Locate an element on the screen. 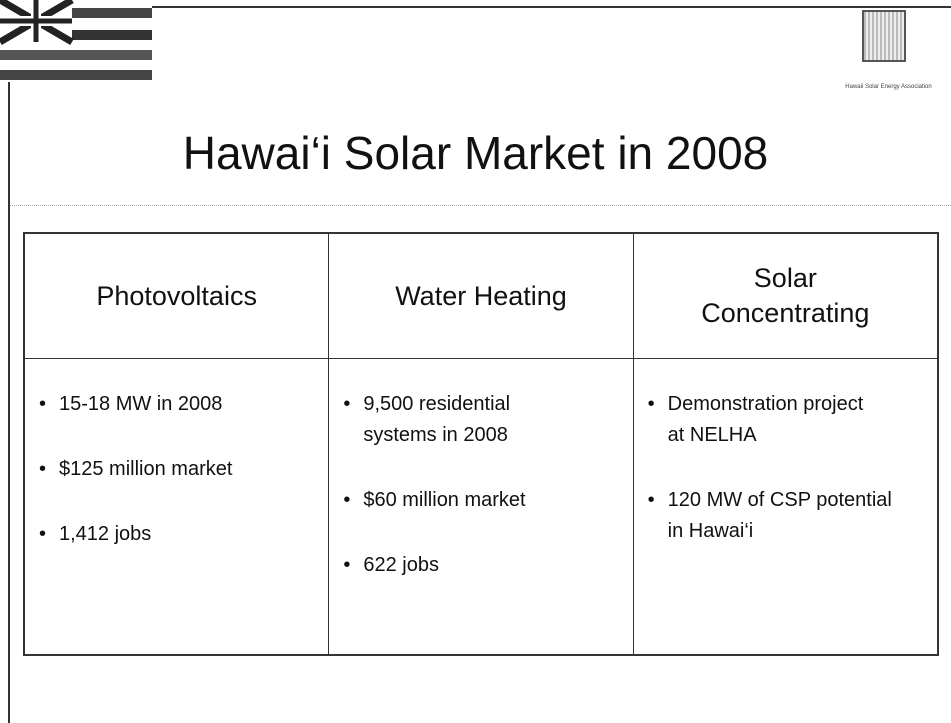 This screenshot has height=723, width=951. text-line: Water Heating is located at coordinates (481, 295).